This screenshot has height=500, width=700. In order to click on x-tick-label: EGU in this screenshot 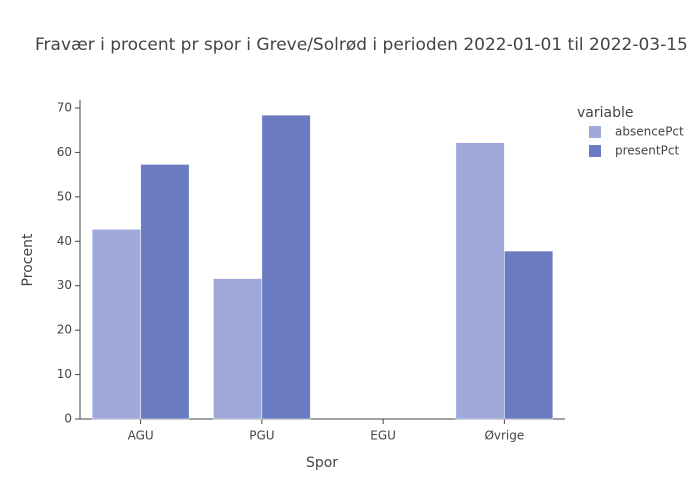, I will do `click(383, 436)`.